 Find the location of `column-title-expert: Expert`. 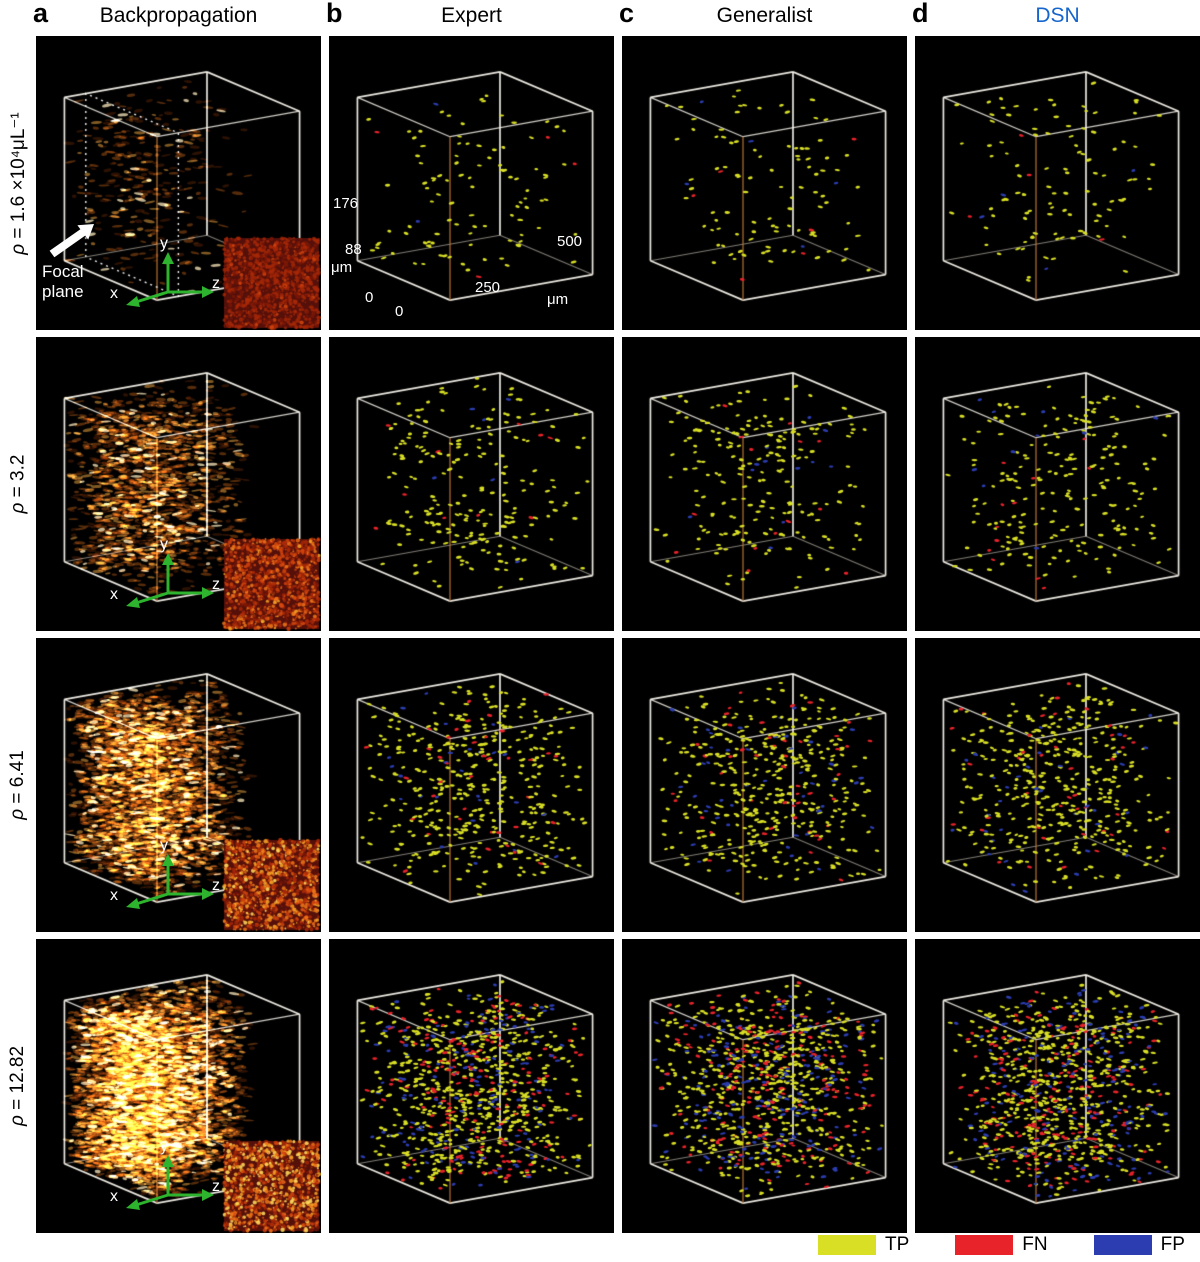

column-title-expert: Expert is located at coordinates (471, 15).